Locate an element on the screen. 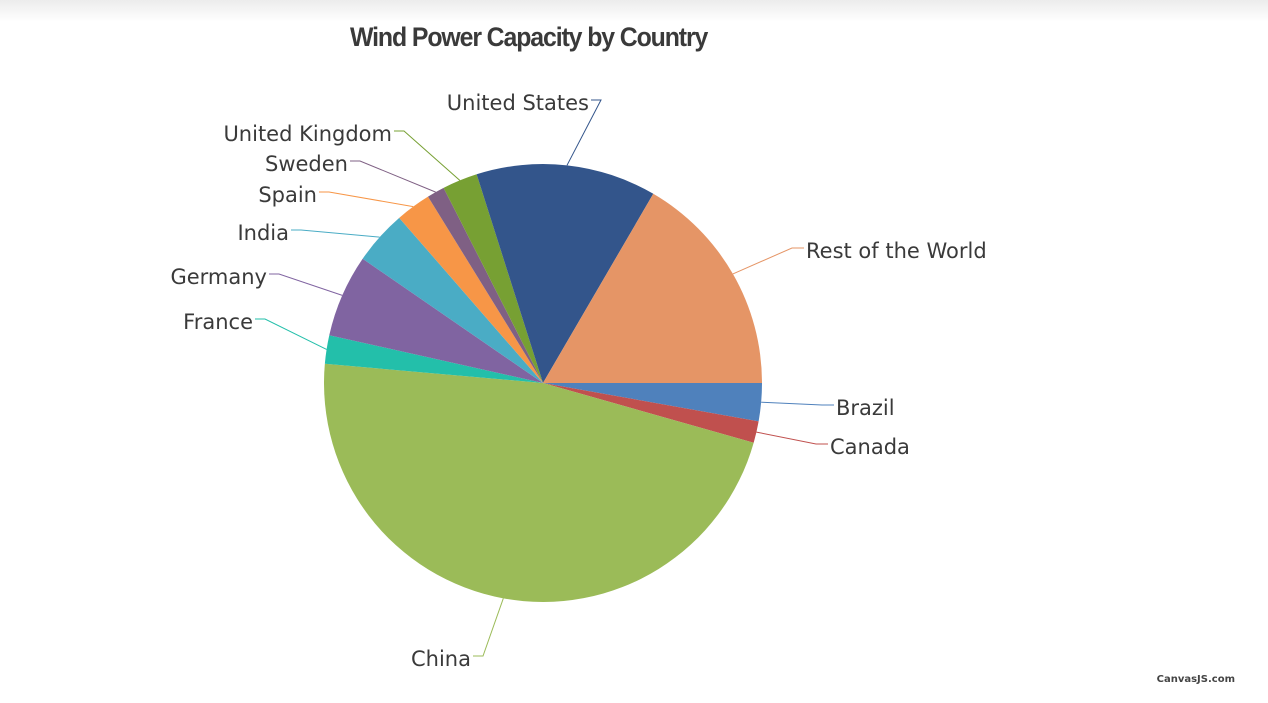 Image resolution: width=1268 pixels, height=703 pixels. pie-label-canada: Canada is located at coordinates (870, 447).